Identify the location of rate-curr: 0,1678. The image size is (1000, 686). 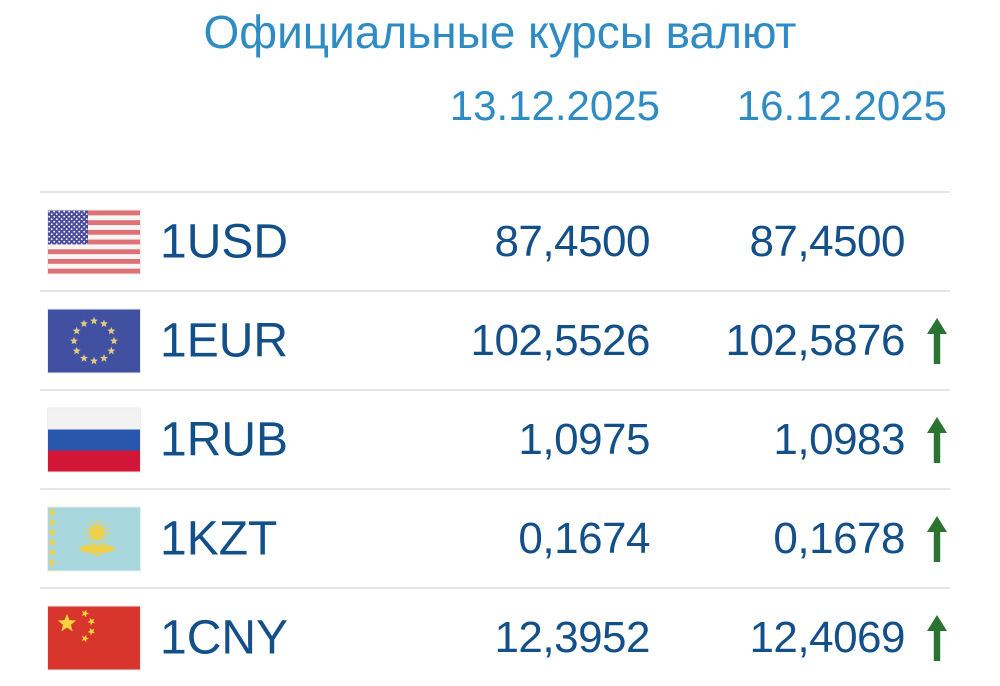
(839, 538).